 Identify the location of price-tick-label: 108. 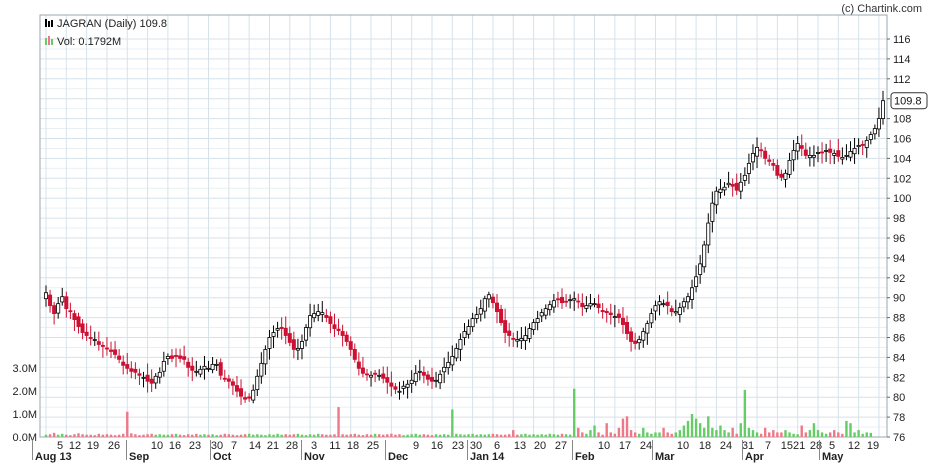
(902, 120).